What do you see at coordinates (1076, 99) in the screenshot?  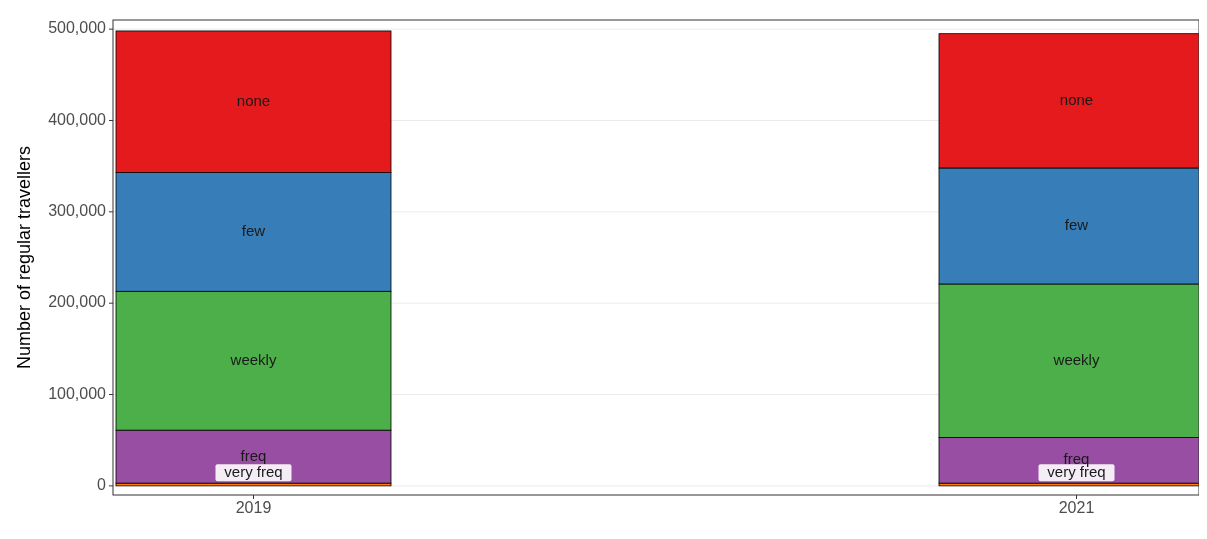 I see `series-label: none` at bounding box center [1076, 99].